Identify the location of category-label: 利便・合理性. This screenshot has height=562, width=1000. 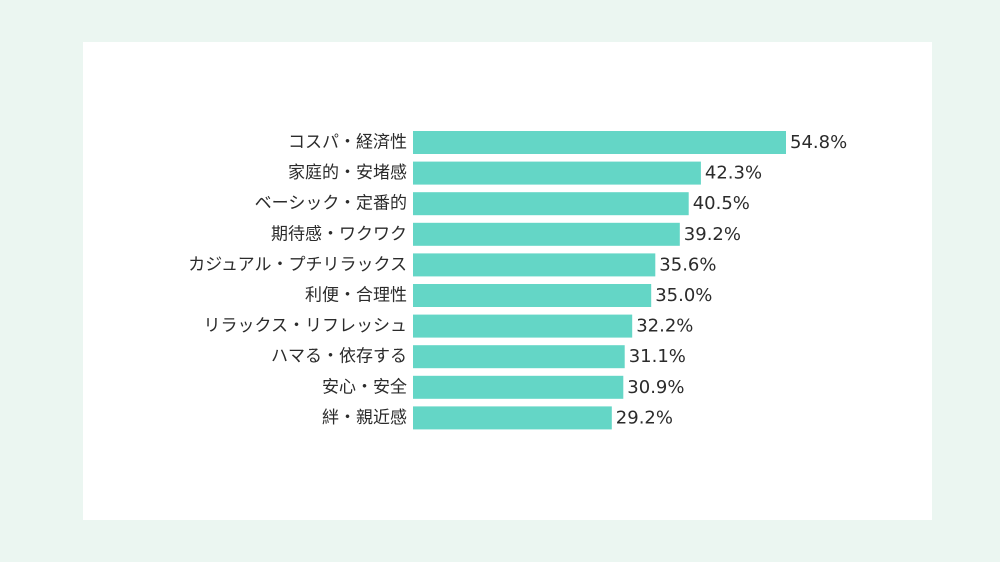
(356, 296).